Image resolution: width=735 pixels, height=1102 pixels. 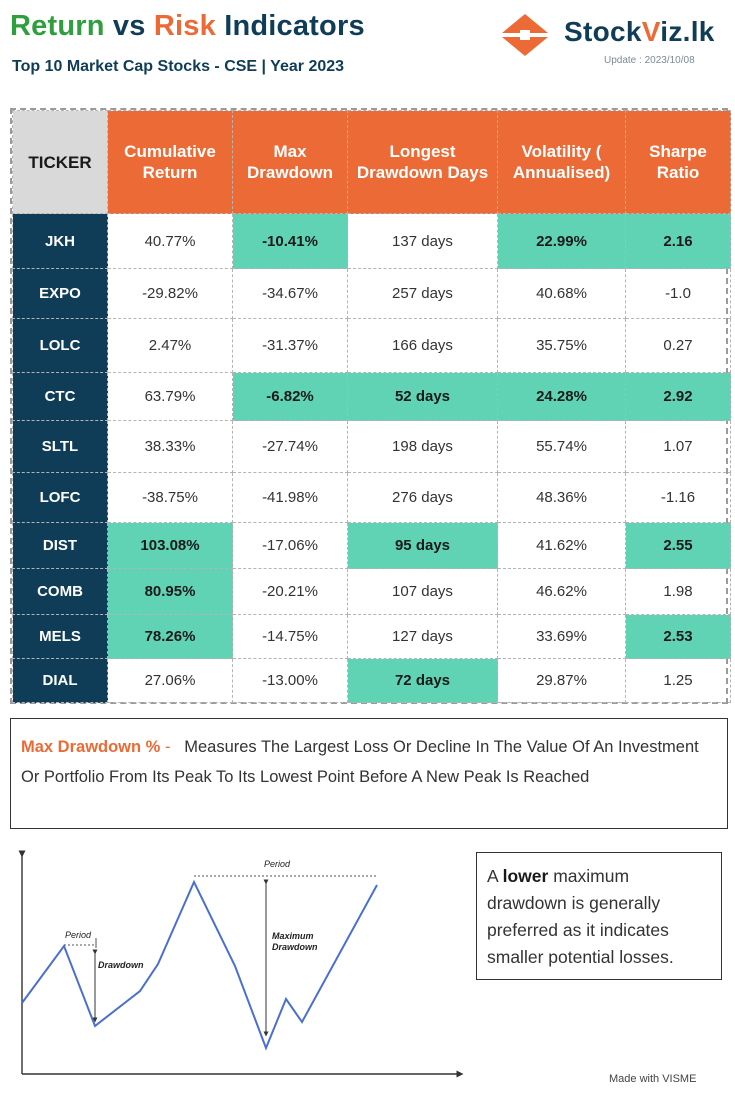 I want to click on table-row: EXPO -29.82% -34.67% 257 days 40.68% -1.0, so click(x=371, y=293).